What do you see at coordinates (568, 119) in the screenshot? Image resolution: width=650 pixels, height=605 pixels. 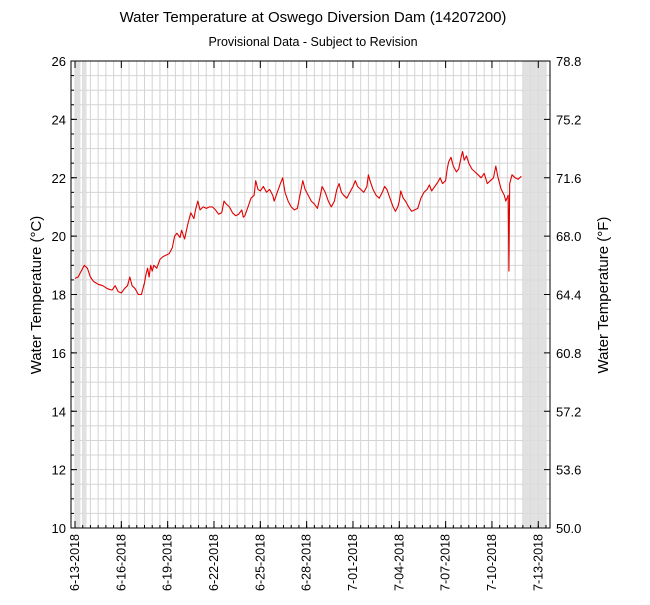 I see `y-right-tick-label: 75.2` at bounding box center [568, 119].